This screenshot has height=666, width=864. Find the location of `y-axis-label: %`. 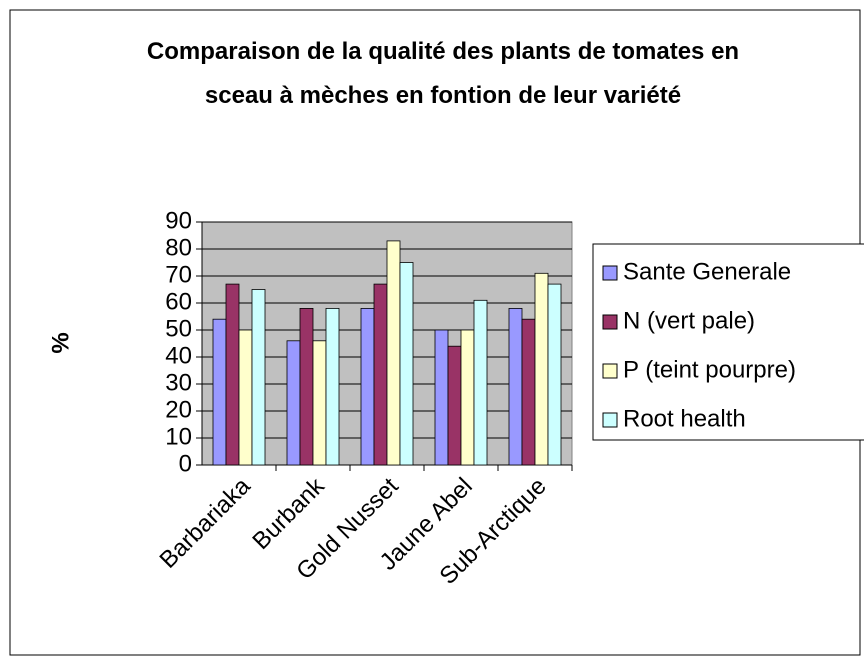

y-axis-label: % is located at coordinates (60, 342).